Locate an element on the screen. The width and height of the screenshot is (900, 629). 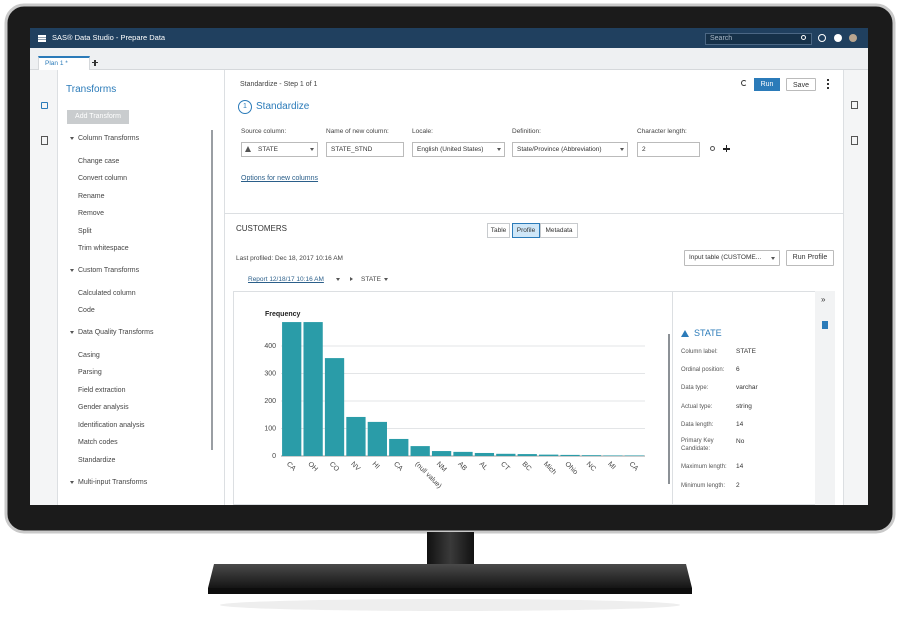
app-title: SAS® Data Studio - Prepare Data is located at coordinates (109, 37).